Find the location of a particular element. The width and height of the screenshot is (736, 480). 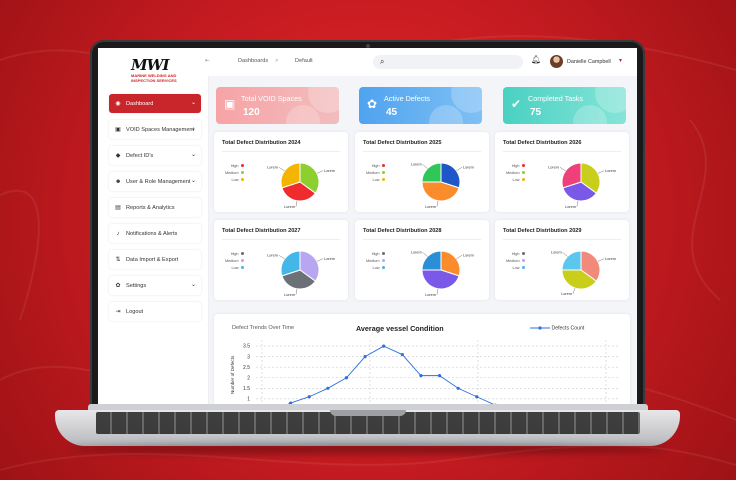

sidebar-item-logout: ⇥ Logout is located at coordinates (155, 311).